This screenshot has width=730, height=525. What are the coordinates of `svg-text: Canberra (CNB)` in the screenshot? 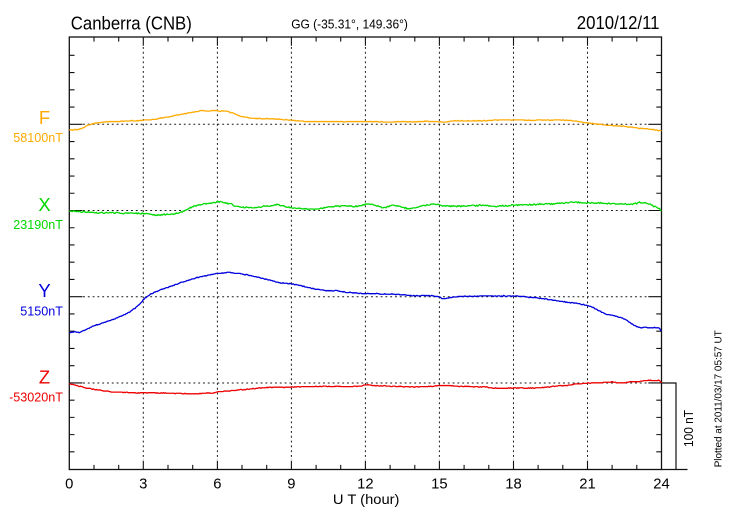 It's located at (131, 23).